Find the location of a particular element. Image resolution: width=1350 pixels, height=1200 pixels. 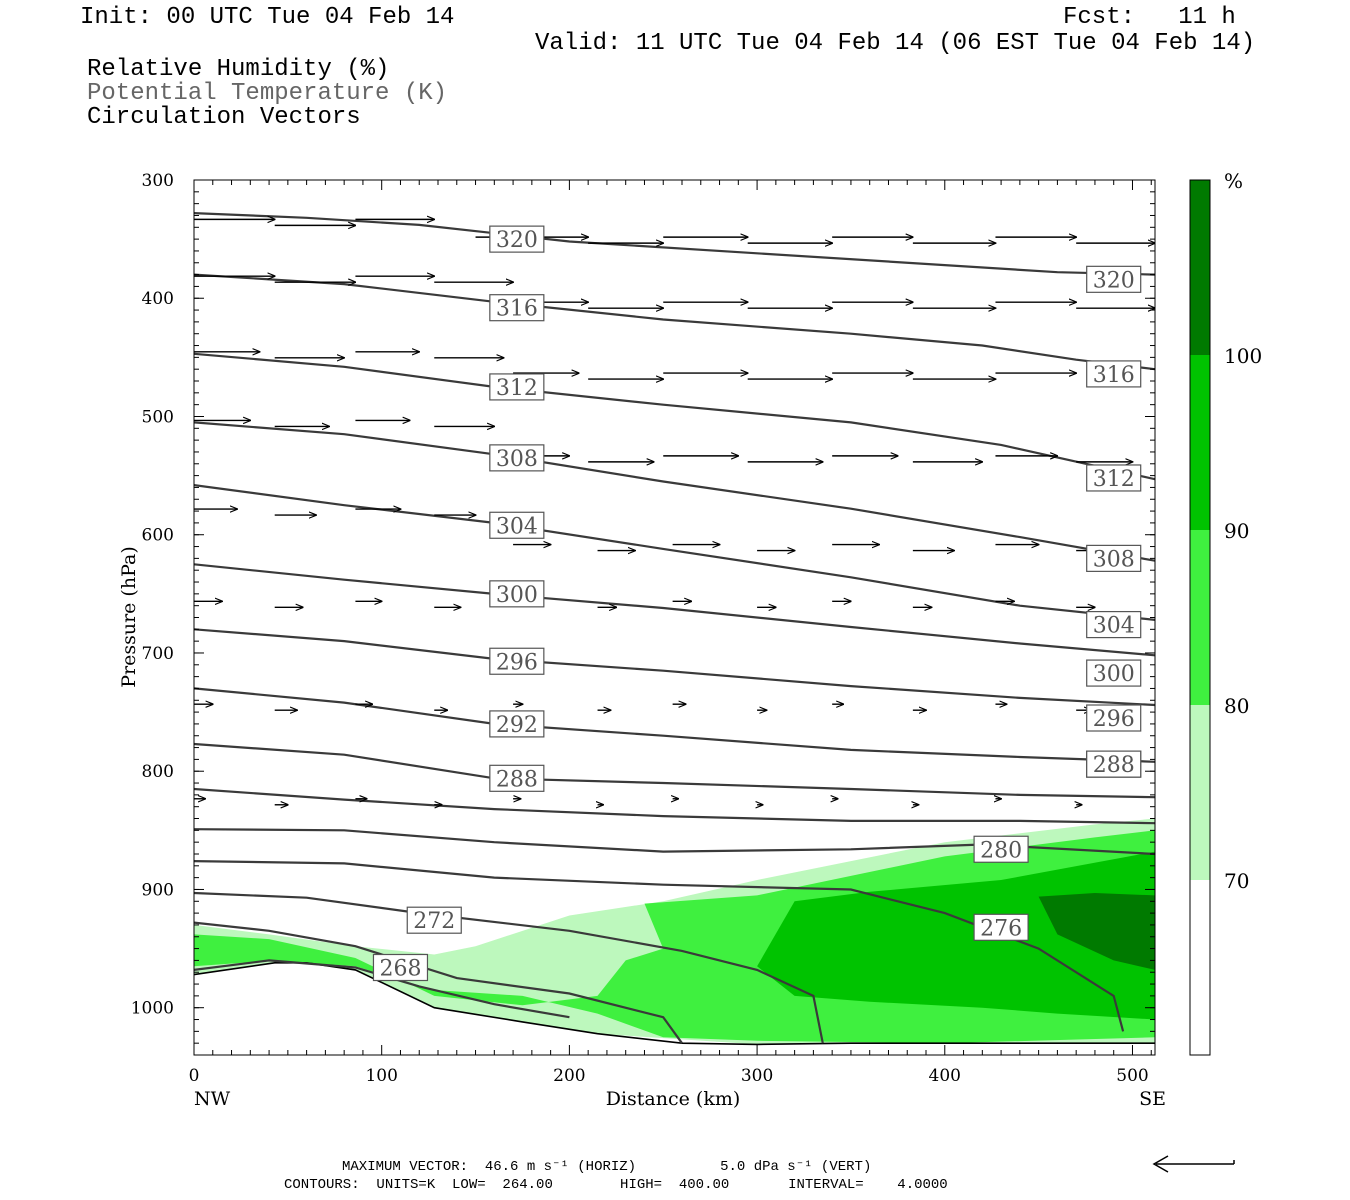

field-vectors: Circulation Vectors is located at coordinates (224, 117).